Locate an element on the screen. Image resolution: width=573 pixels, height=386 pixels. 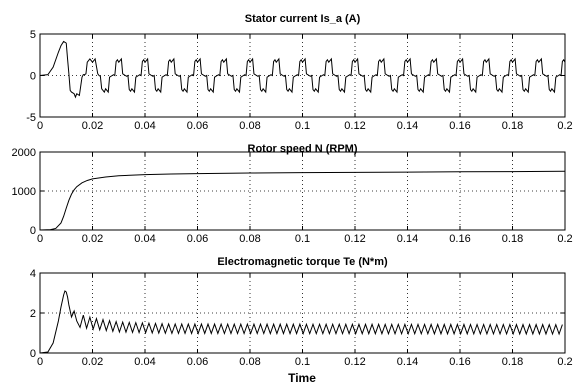
plot-title: Electromagnetic torque Te (N*m) is located at coordinates (302, 262).